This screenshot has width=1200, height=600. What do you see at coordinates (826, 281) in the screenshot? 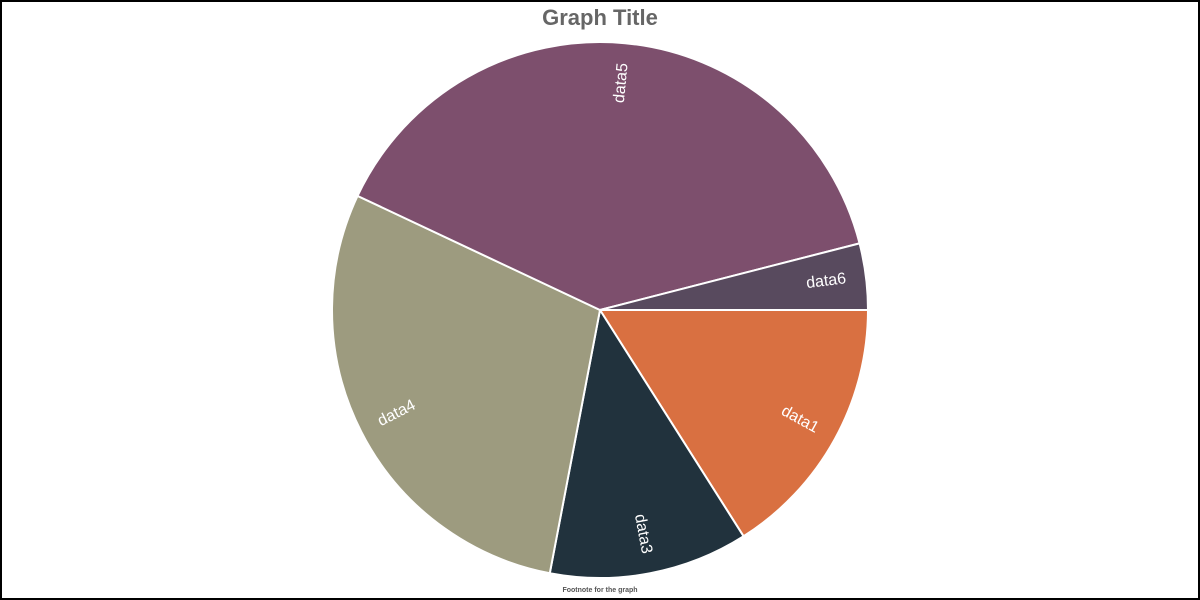
I see `pie-label-data6: data6` at bounding box center [826, 281].